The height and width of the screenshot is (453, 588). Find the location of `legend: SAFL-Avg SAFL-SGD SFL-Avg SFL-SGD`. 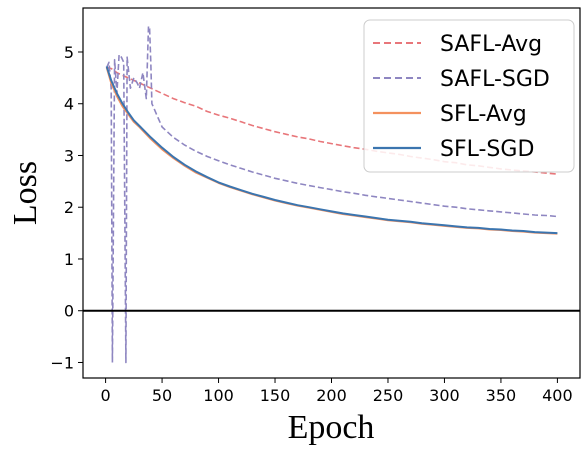

legend: SAFL-Avg SAFL-SGD SFL-Avg SFL-SGD is located at coordinates (469, 96).